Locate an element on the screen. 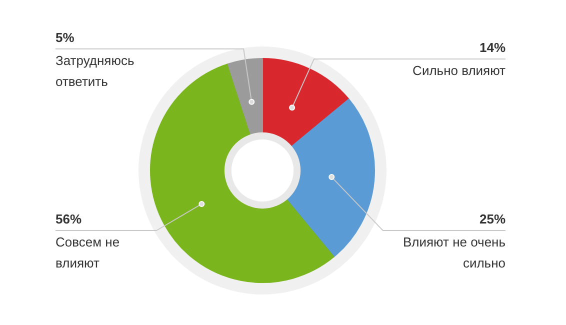 Image resolution: width=566 pixels, height=325 pixels. data-label: 5% is located at coordinates (65, 37).